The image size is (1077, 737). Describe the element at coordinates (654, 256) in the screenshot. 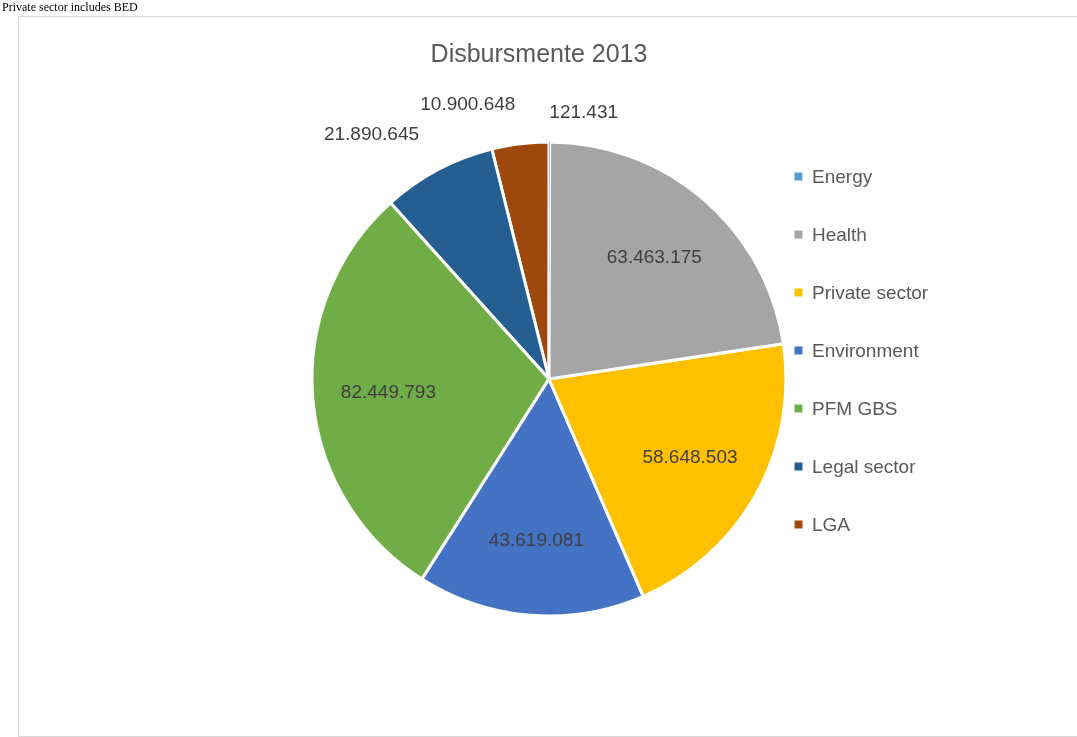

I see `data-label: 63.463.175` at that location.